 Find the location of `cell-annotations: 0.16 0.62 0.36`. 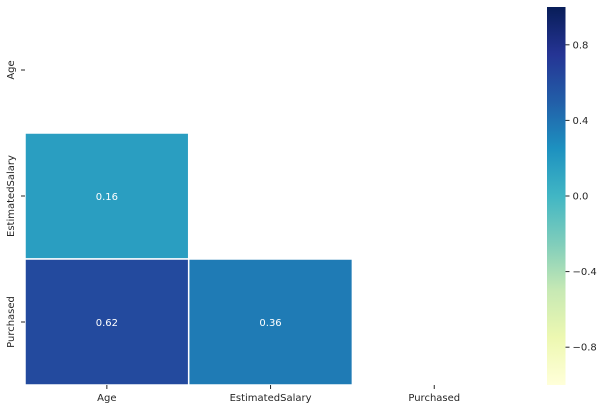

cell-annotations: 0.16 0.62 0.36 is located at coordinates (189, 260).